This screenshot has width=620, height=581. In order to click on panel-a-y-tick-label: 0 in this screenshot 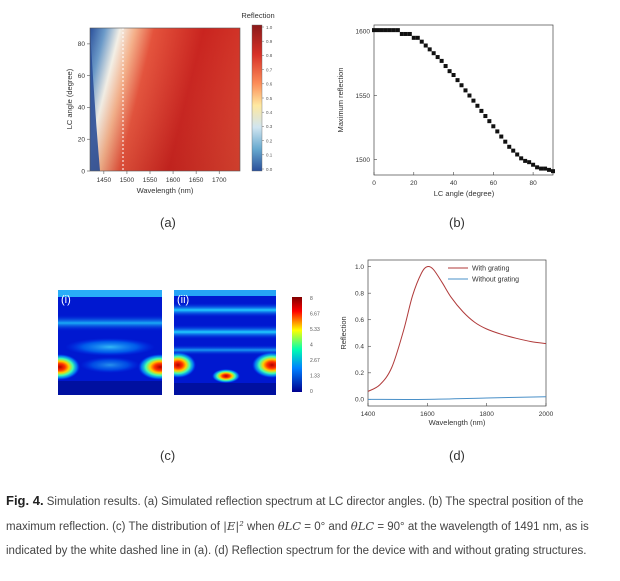, I will do `click(83, 171)`.